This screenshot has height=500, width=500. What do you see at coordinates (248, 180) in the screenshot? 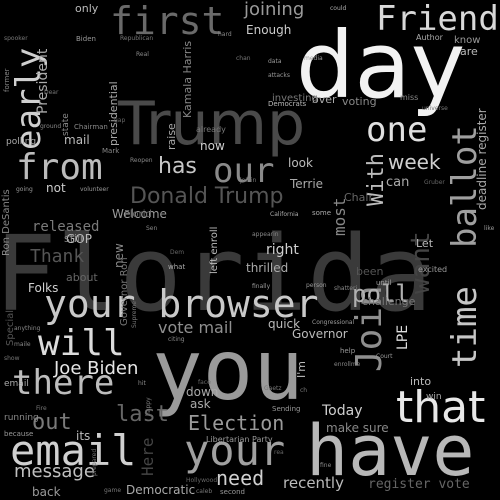
I see `word-joinin: joinin` at bounding box center [248, 180].